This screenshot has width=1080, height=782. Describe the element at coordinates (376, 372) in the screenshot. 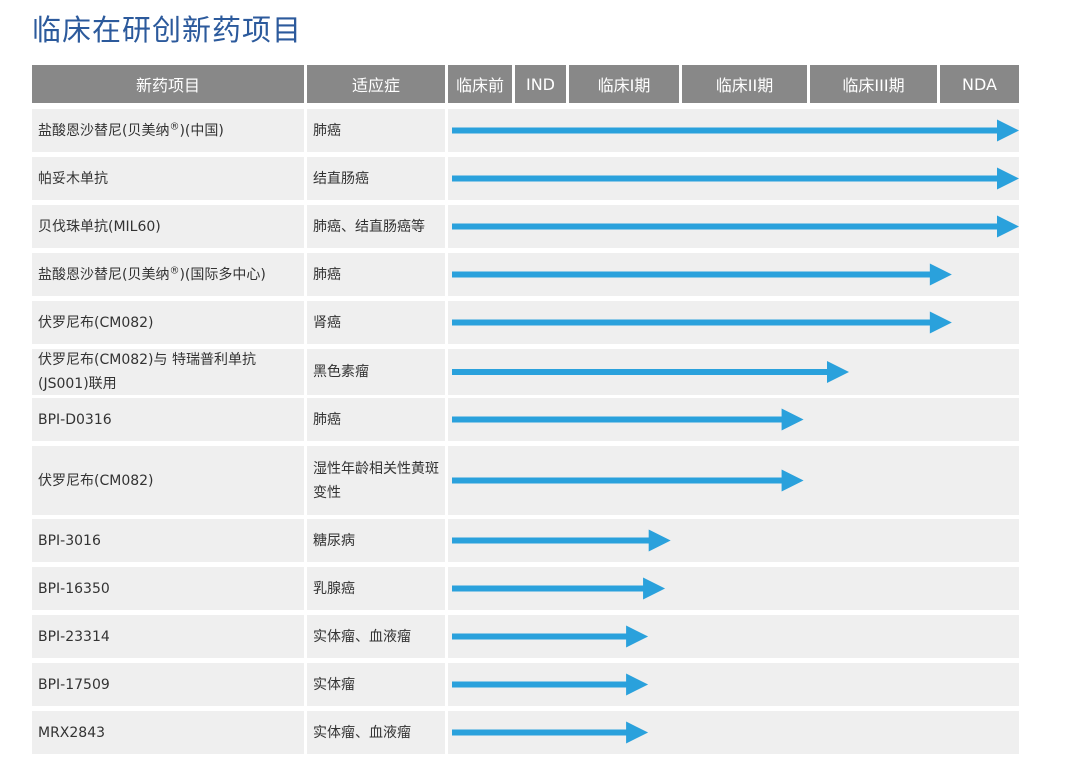

I see `indication-cell: 黑色素瘤` at that location.